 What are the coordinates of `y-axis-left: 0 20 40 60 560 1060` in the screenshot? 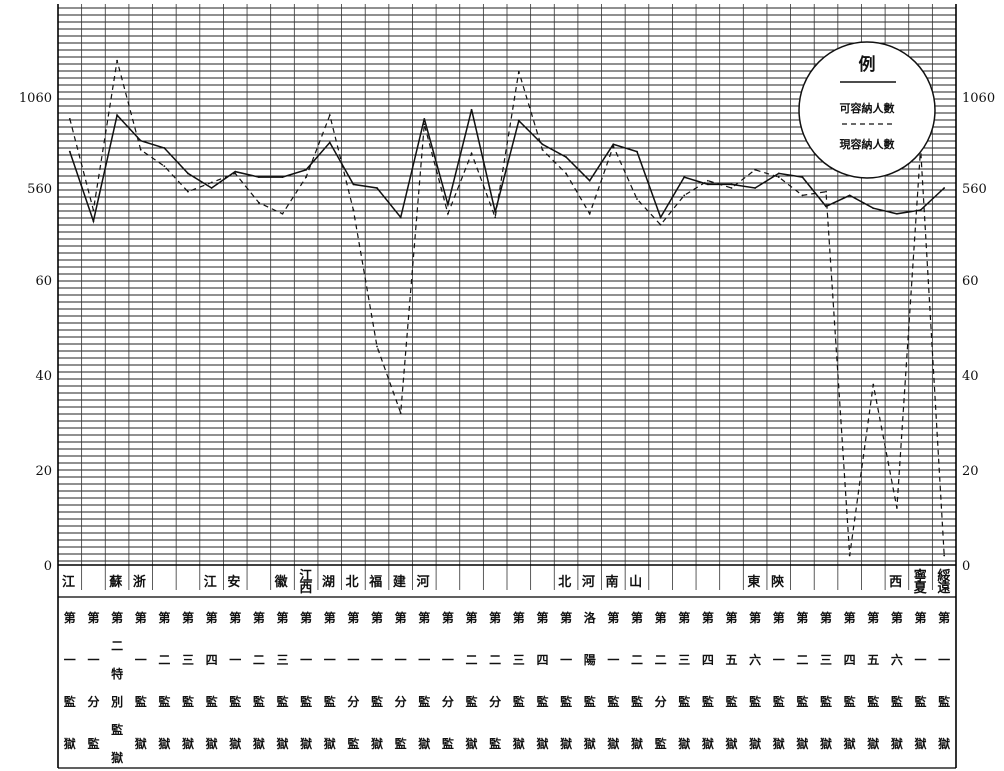 It's located at (35, 332).